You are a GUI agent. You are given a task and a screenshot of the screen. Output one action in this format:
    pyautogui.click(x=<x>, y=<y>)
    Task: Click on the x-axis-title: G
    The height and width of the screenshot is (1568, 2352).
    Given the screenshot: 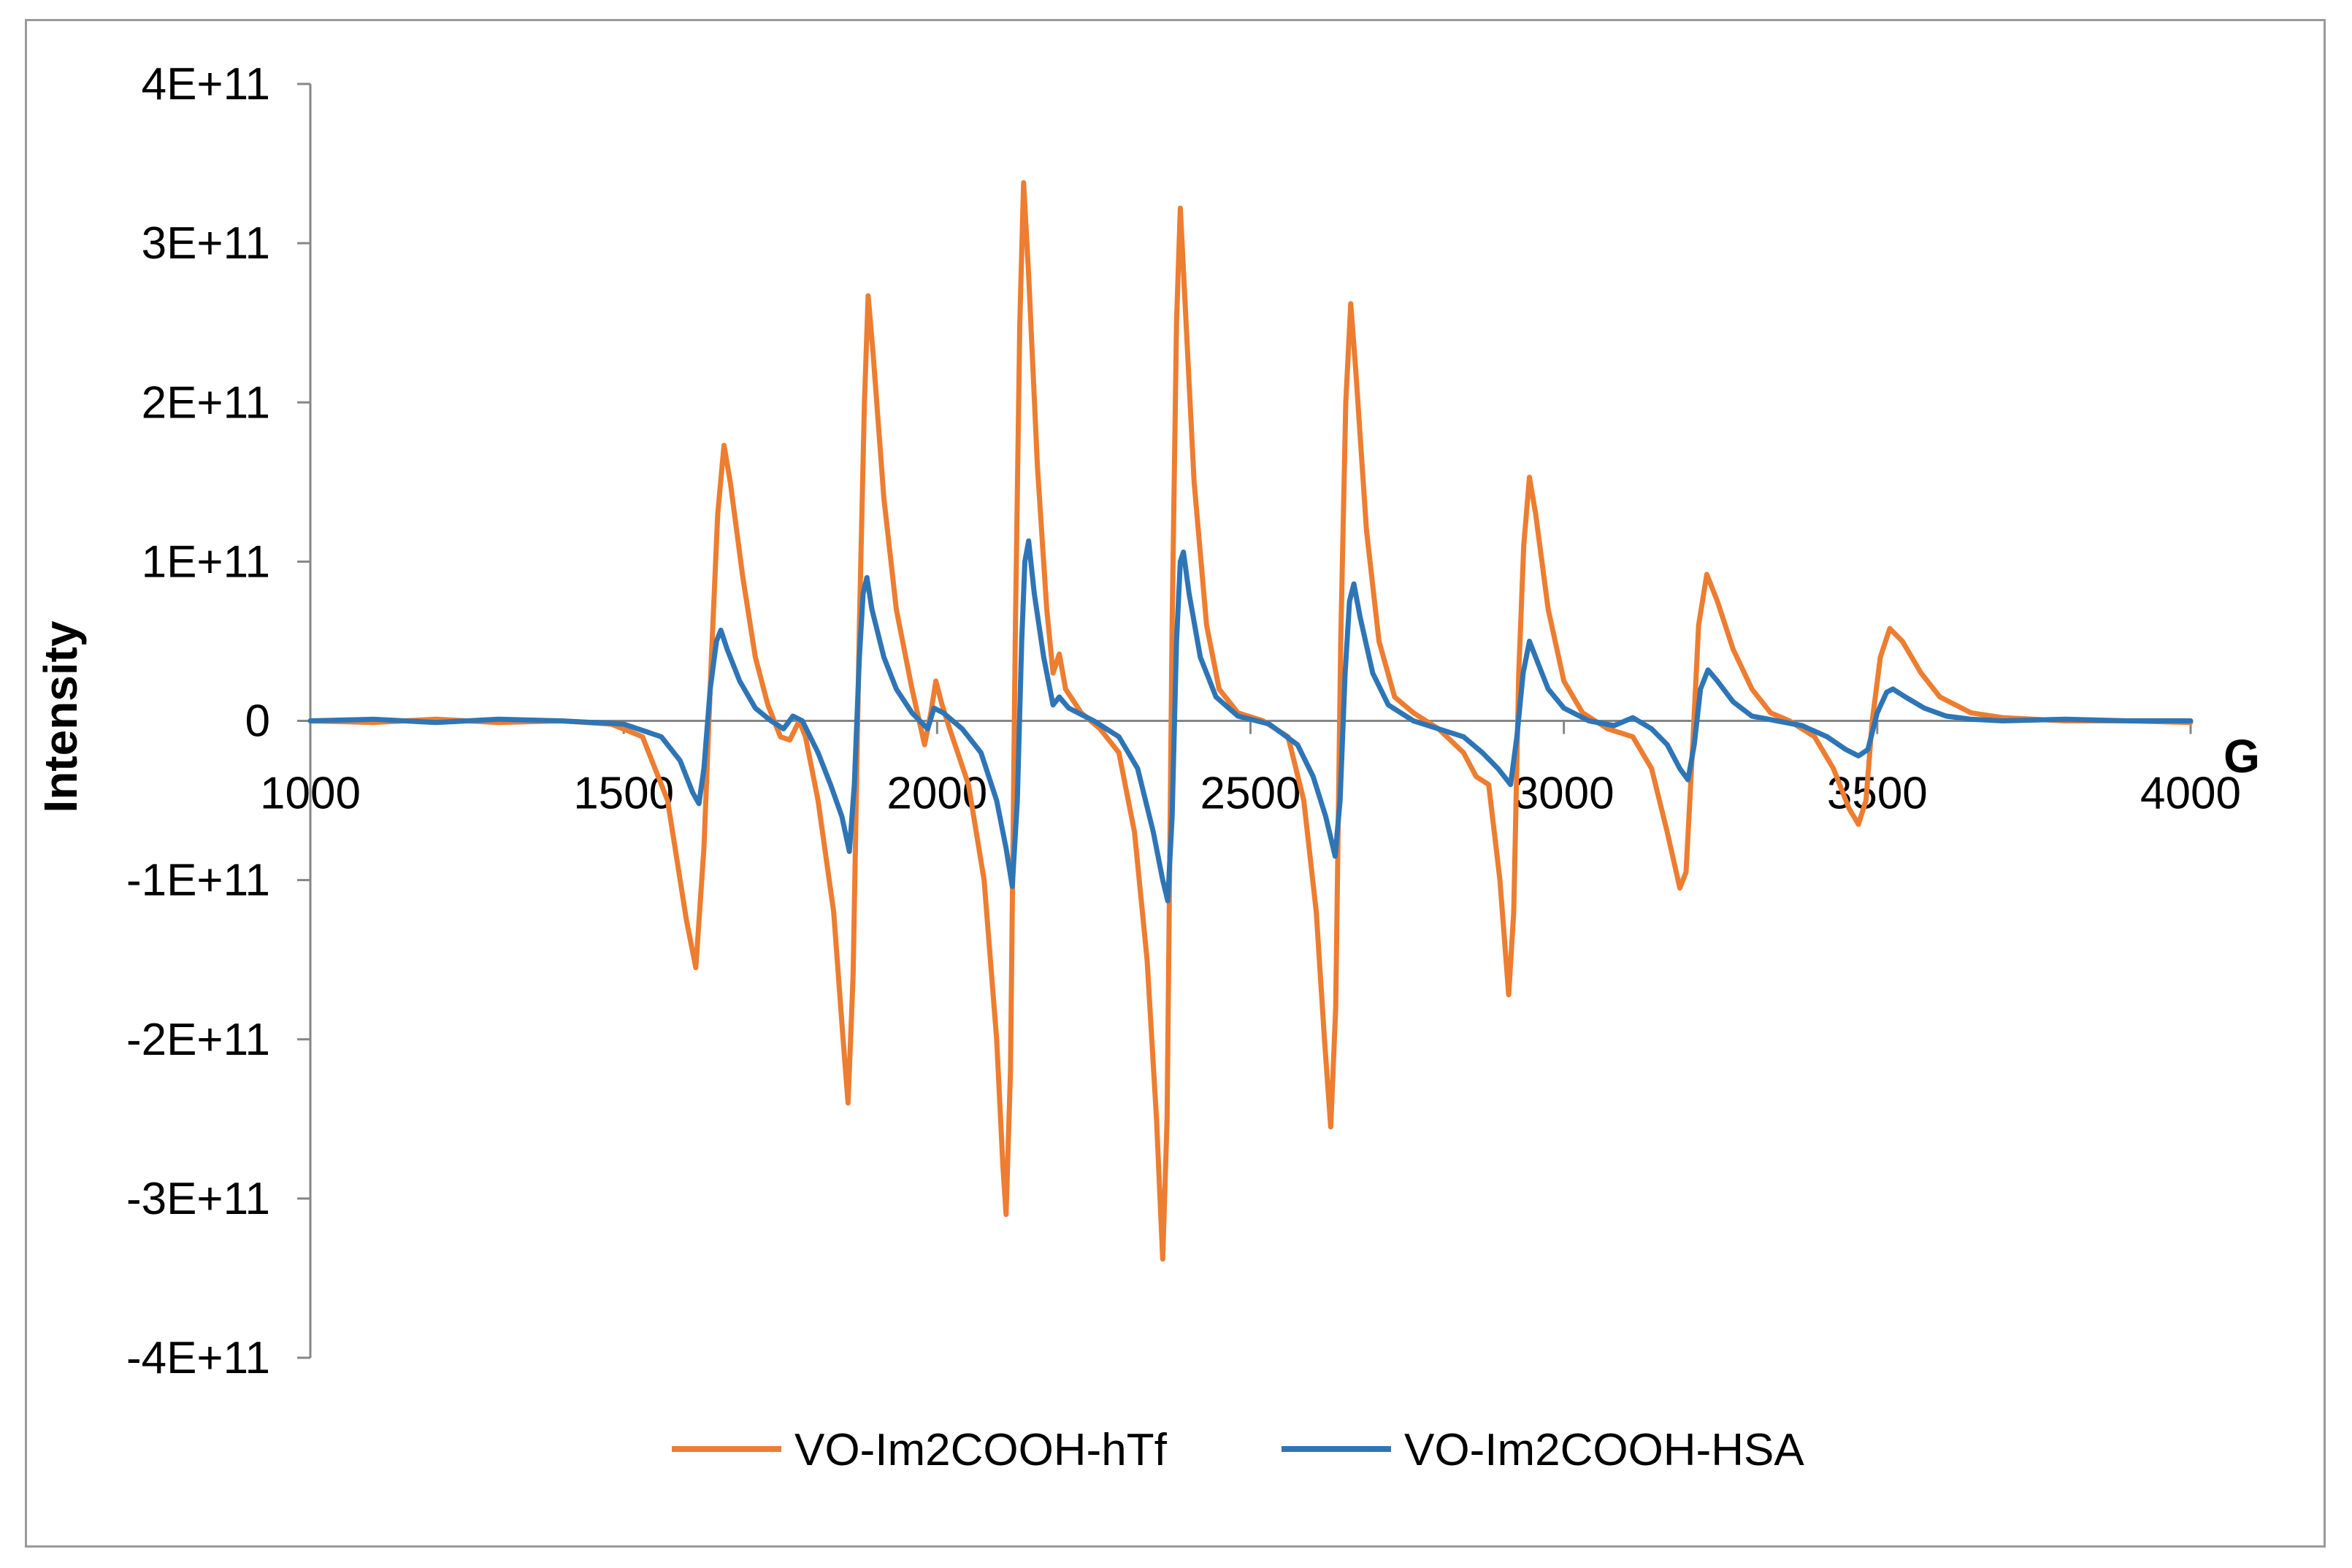 What is the action you would take?
    pyautogui.click(x=2241, y=756)
    